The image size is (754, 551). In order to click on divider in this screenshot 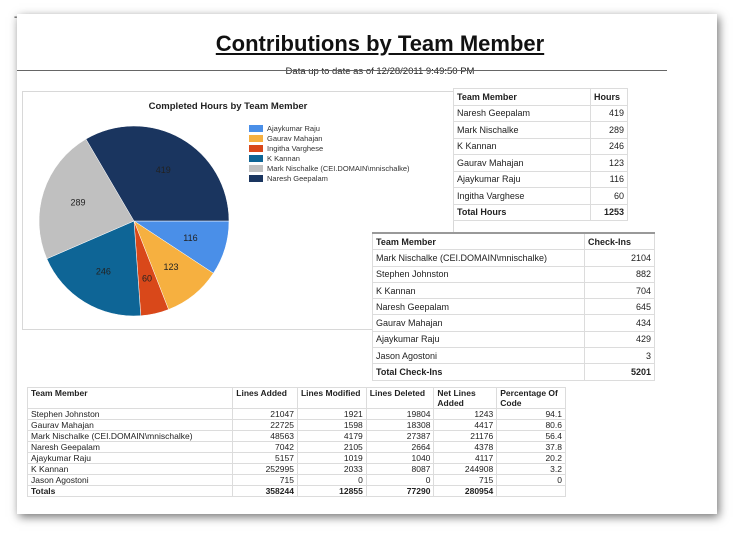, I will do `click(342, 70)`.